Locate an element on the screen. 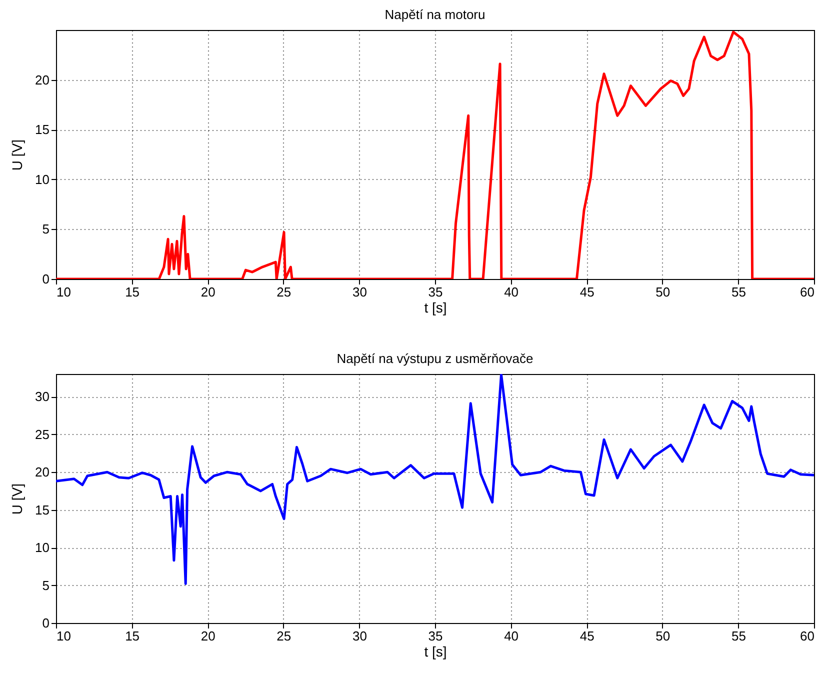  y-tick-label: 30 is located at coordinates (42, 396).